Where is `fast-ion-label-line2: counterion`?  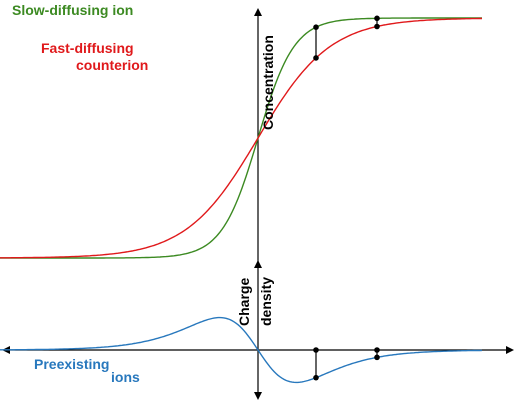 fast-ion-label-line2: counterion is located at coordinates (112, 65).